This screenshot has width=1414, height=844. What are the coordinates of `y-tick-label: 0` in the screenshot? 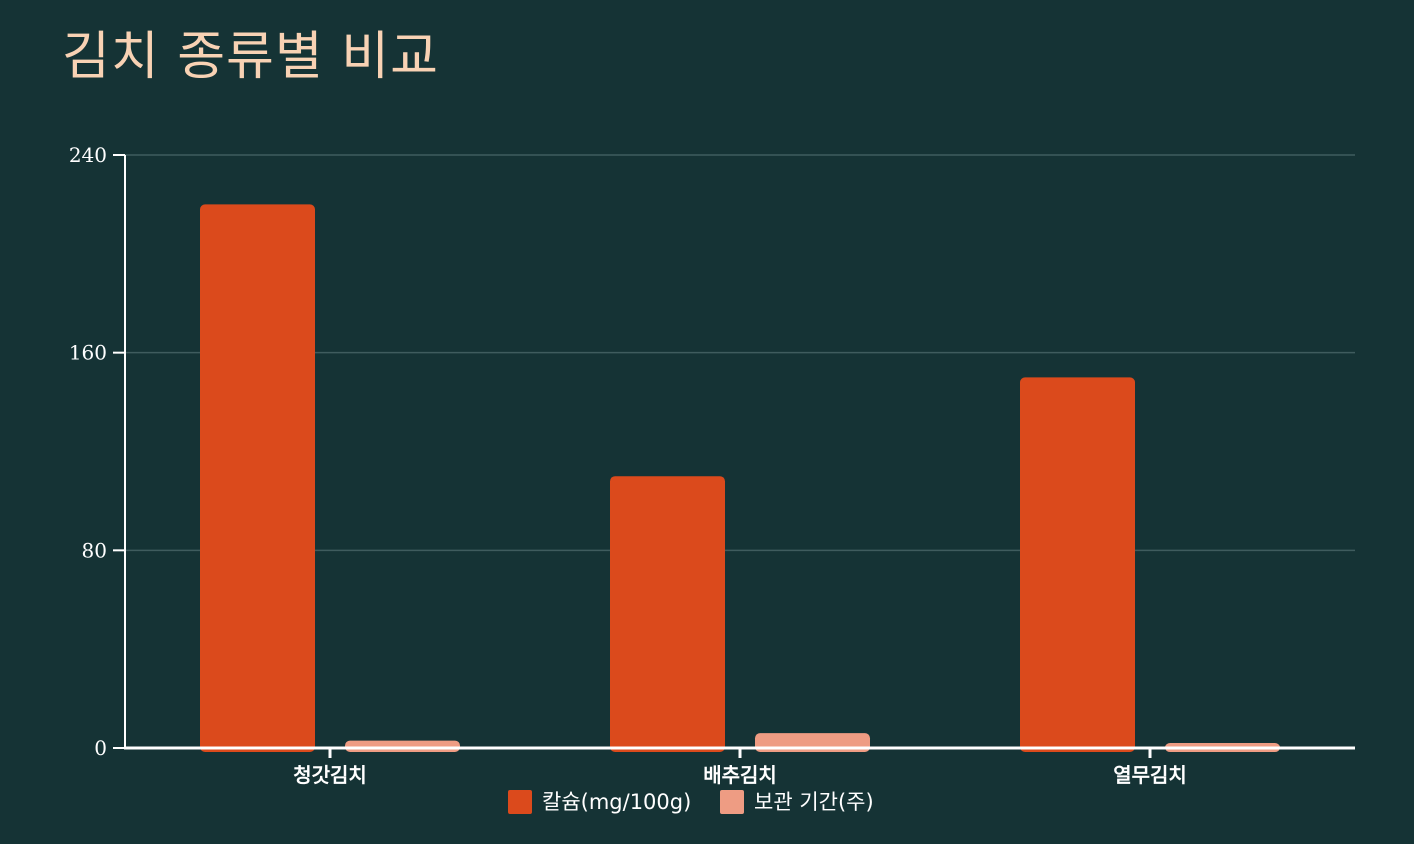 It's located at (100, 748).